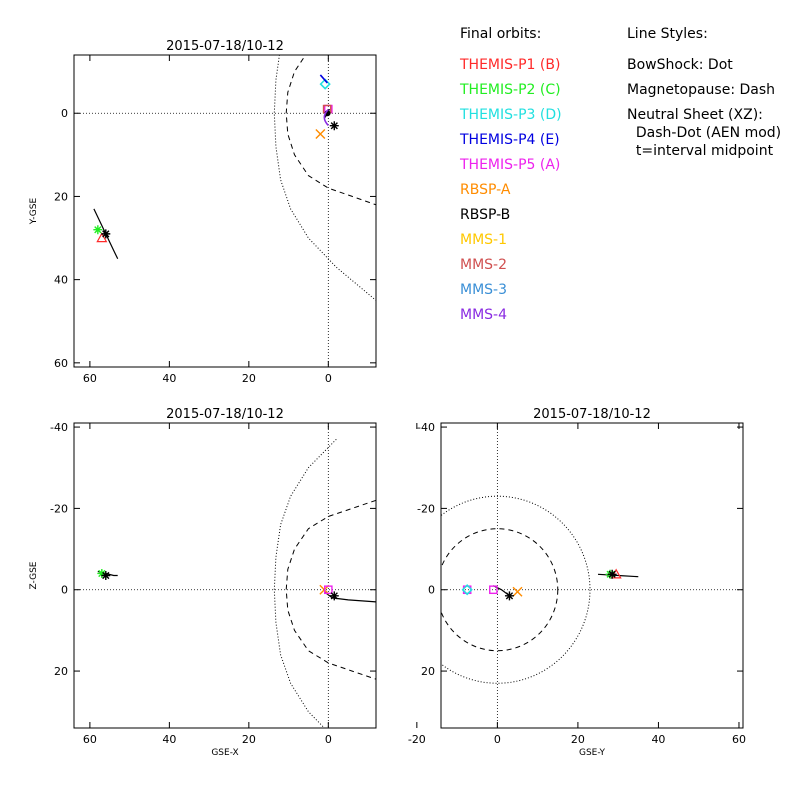 The height and width of the screenshot is (804, 800). Describe the element at coordinates (484, 265) in the screenshot. I see `legend-item-mms-2: MMS-2` at that location.